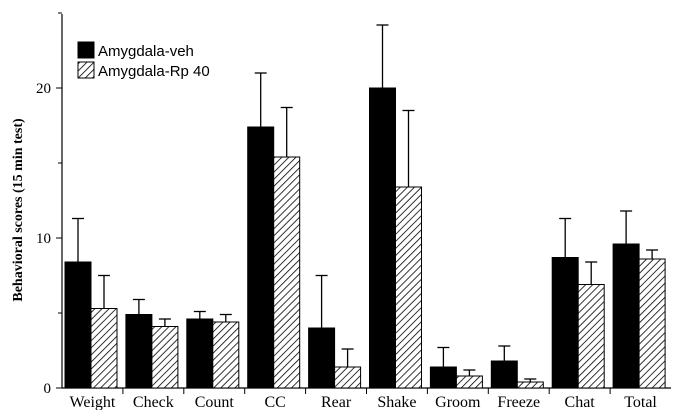 The height and width of the screenshot is (410, 677). I want to click on x-tick-label: Weight, so click(93, 402).